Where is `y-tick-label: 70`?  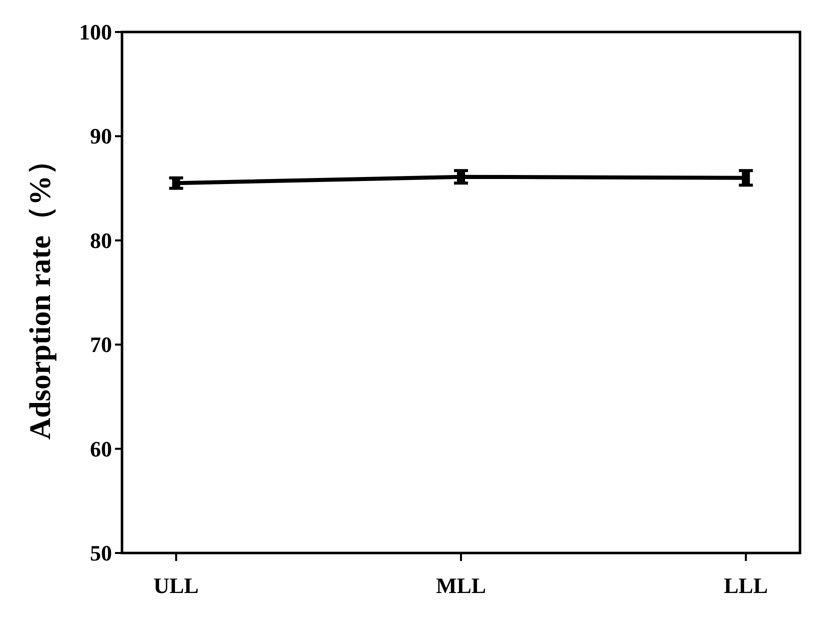
y-tick-label: 70 is located at coordinates (101, 345).